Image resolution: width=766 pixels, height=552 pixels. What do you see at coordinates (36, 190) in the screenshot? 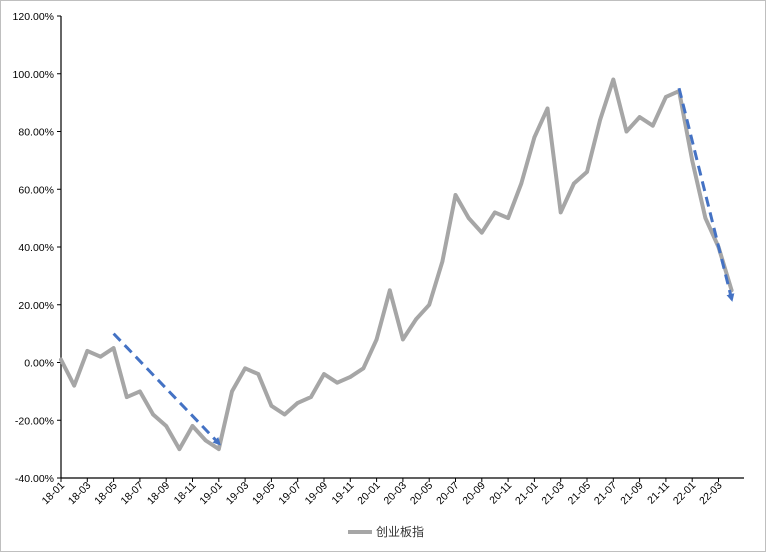
I see `y-tick-label: 60.00%` at bounding box center [36, 190].